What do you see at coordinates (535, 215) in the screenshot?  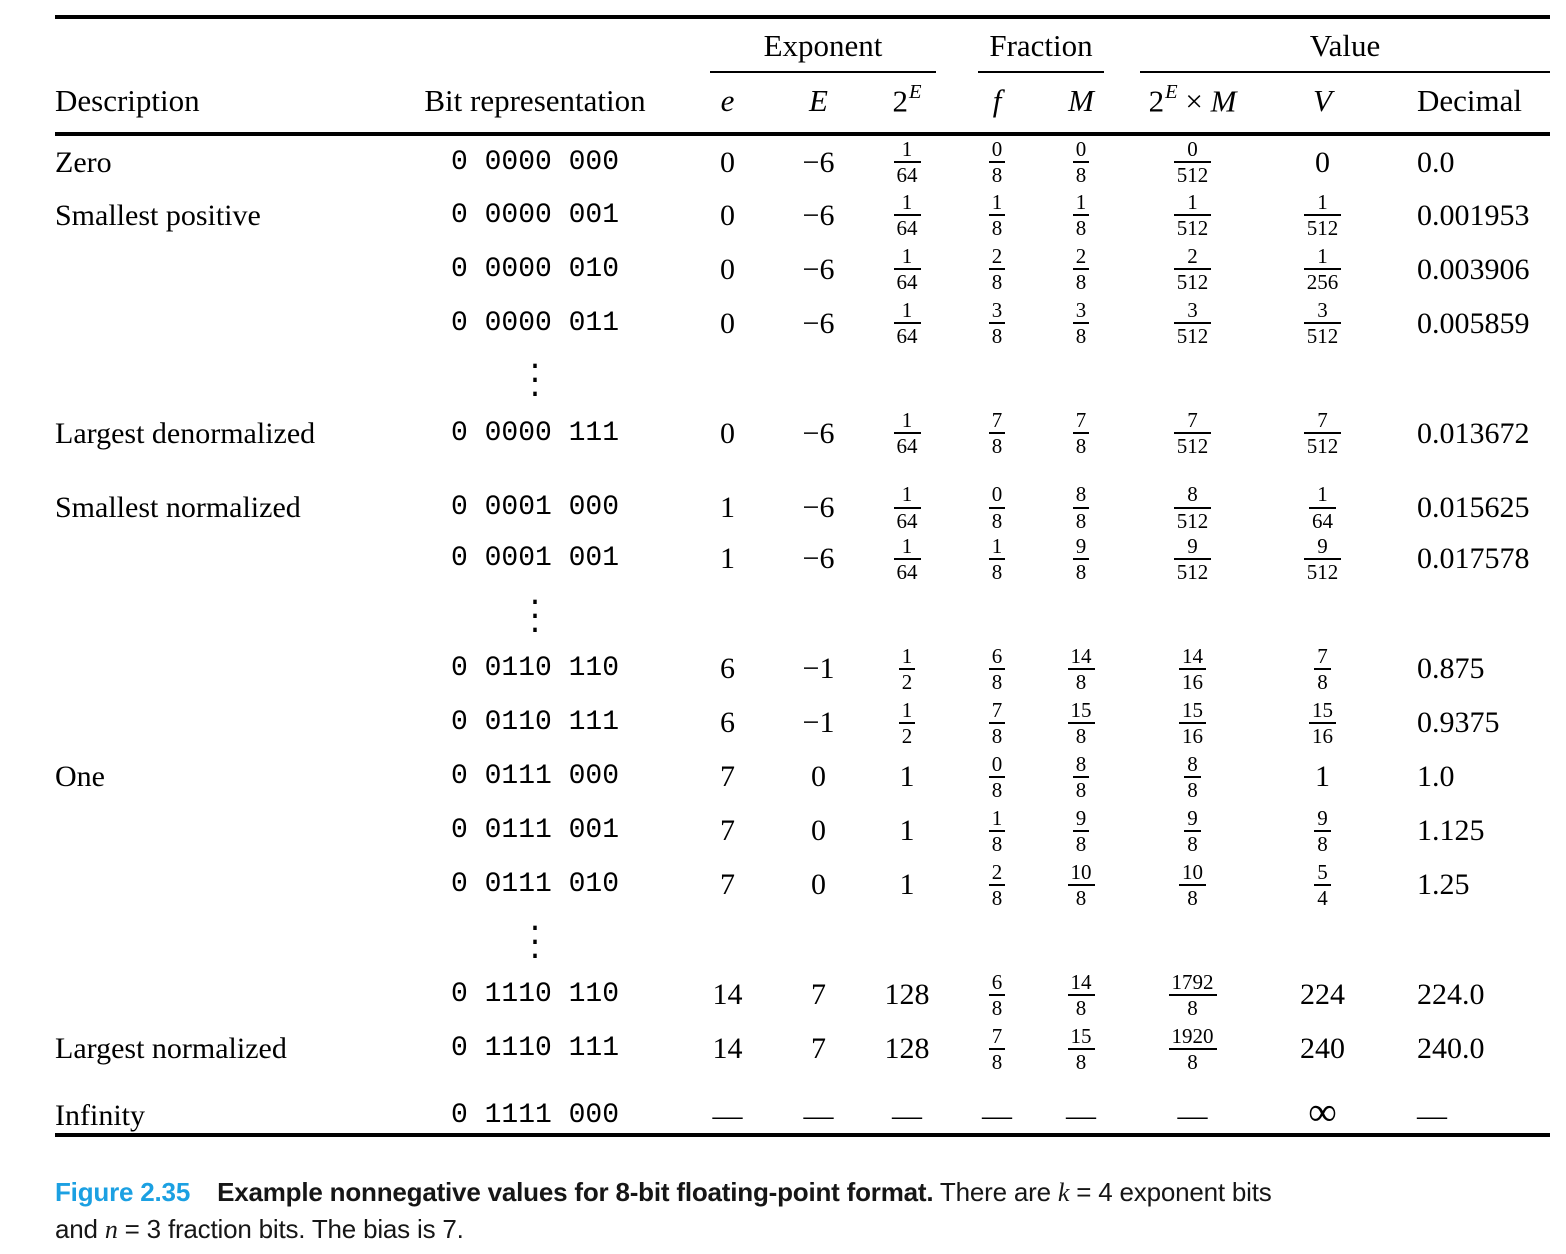 I see `cell-bit-representation: 0 0000 001` at bounding box center [535, 215].